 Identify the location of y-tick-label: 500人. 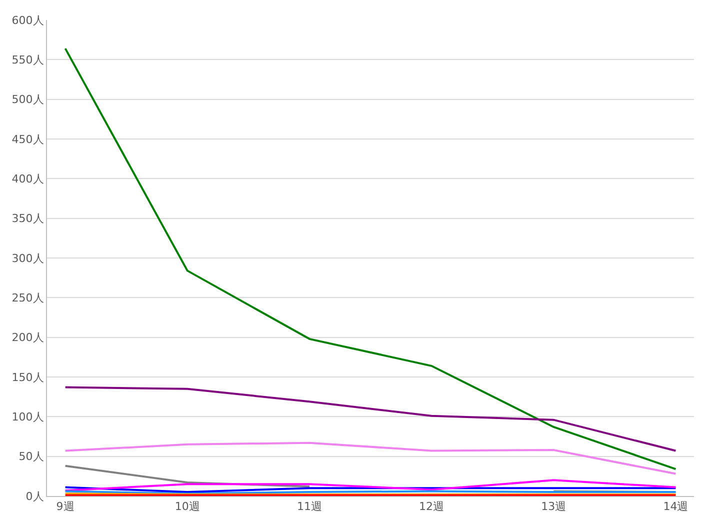
(28, 99).